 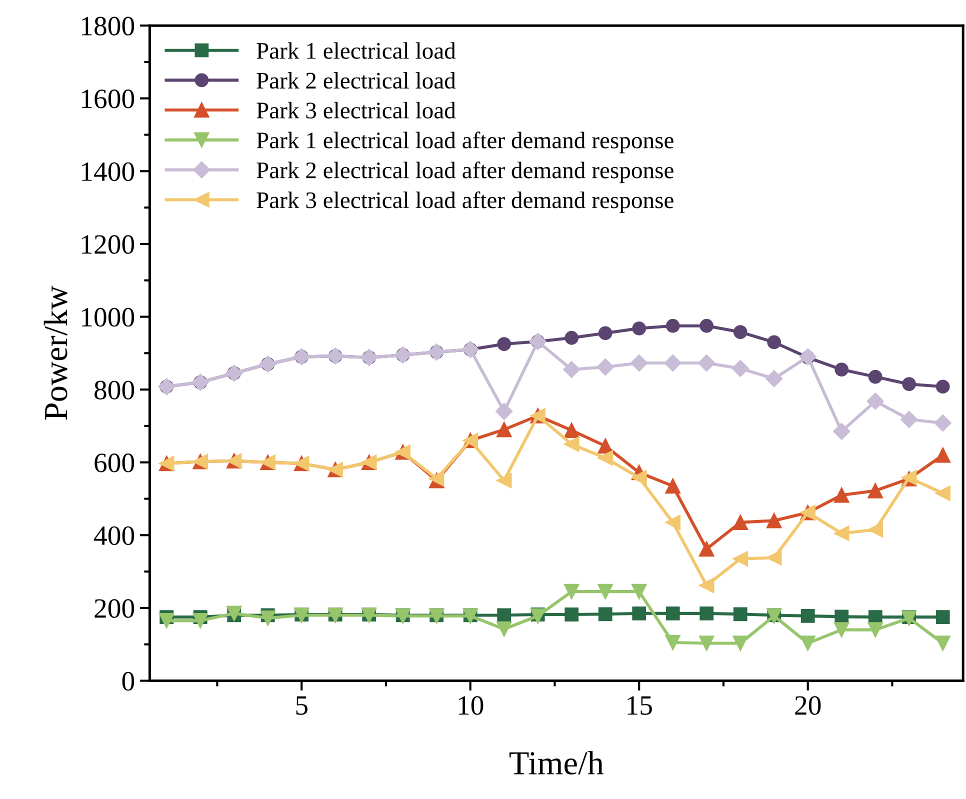 I want to click on legend-label: Park 1 electrical load after demand response, so click(x=465, y=143).